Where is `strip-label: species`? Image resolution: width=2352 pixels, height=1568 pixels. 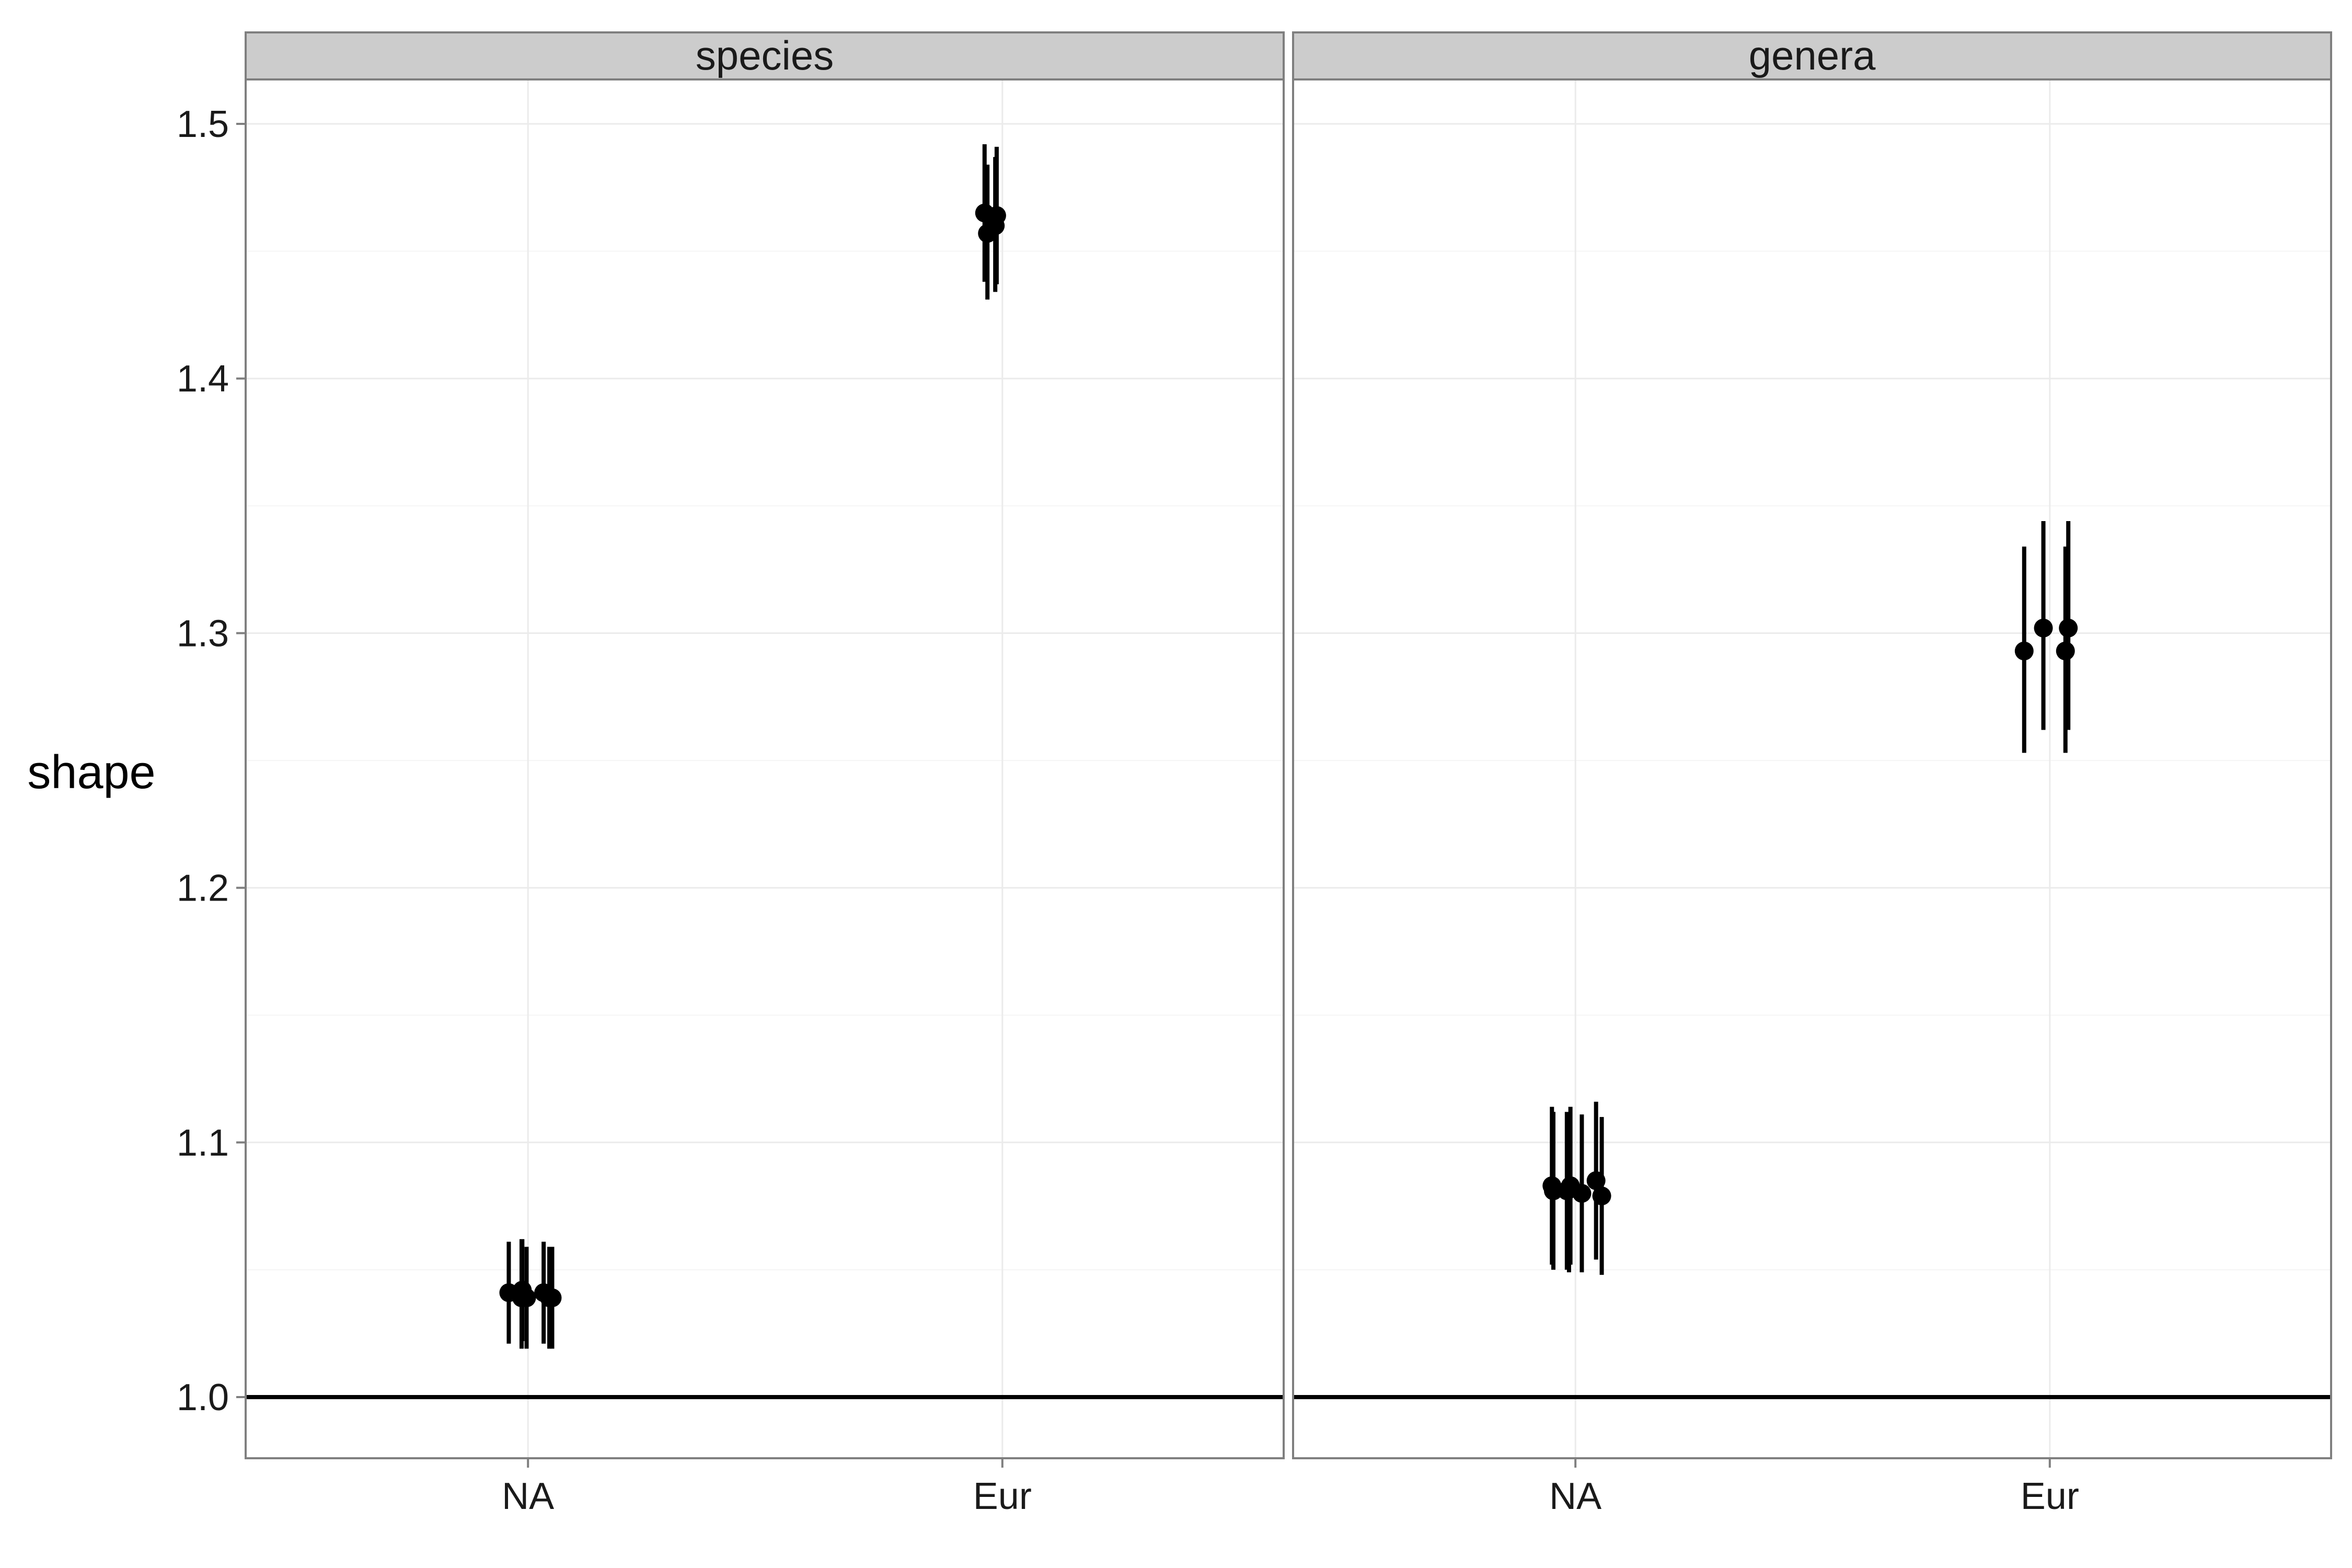
strip-label: species is located at coordinates (765, 55).